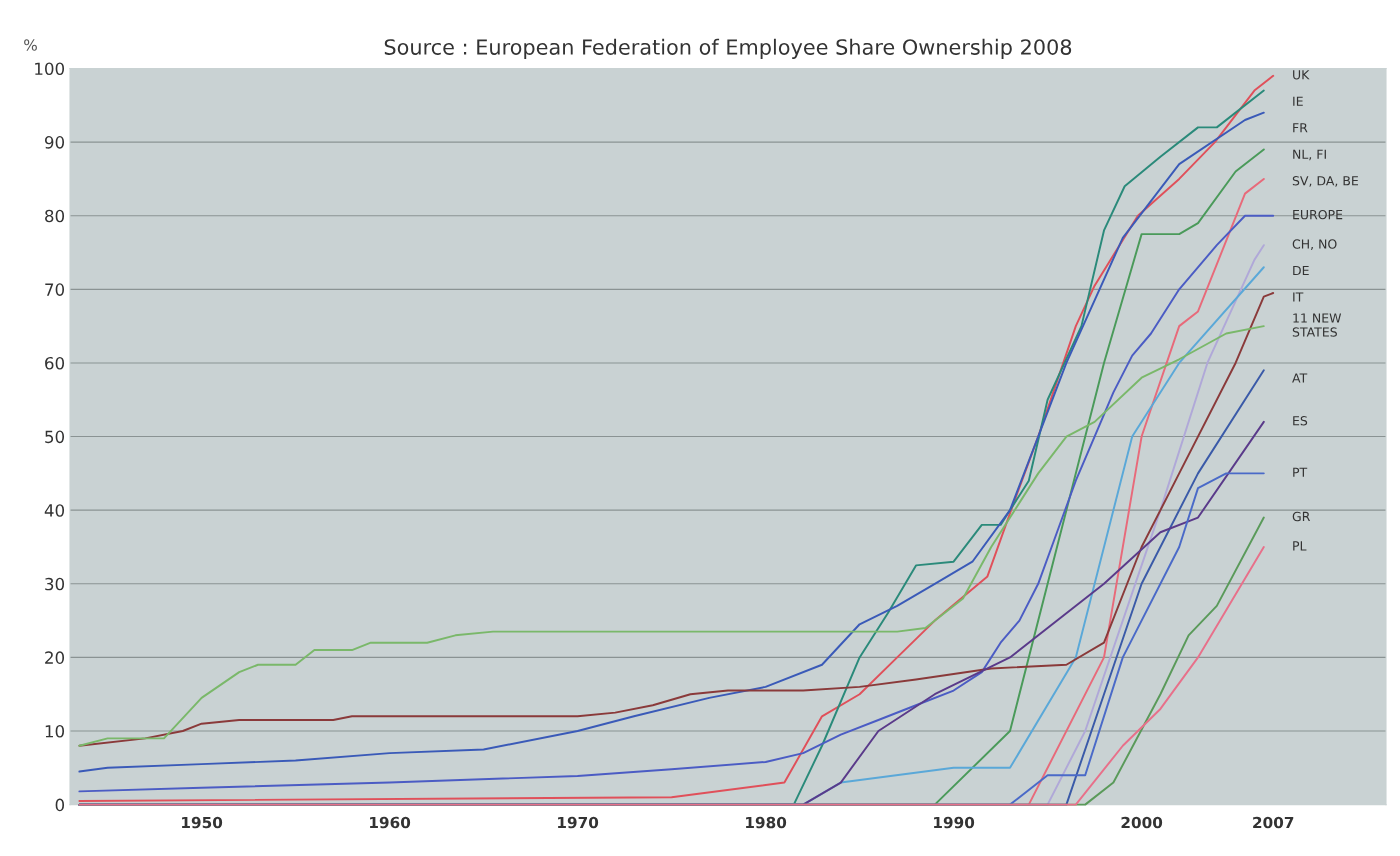 This screenshot has height=856, width=1400. I want to click on x-tick-label: 1990, so click(954, 822).